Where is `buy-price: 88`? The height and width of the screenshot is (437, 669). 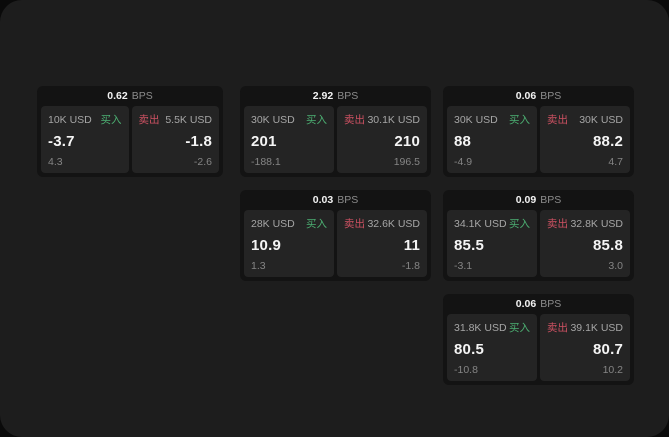 buy-price: 88 is located at coordinates (463, 141).